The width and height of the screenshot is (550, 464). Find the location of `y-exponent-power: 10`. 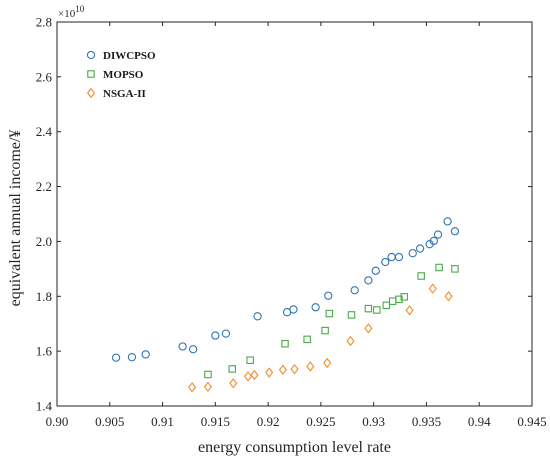

y-exponent-power: 10 is located at coordinates (80, 9).